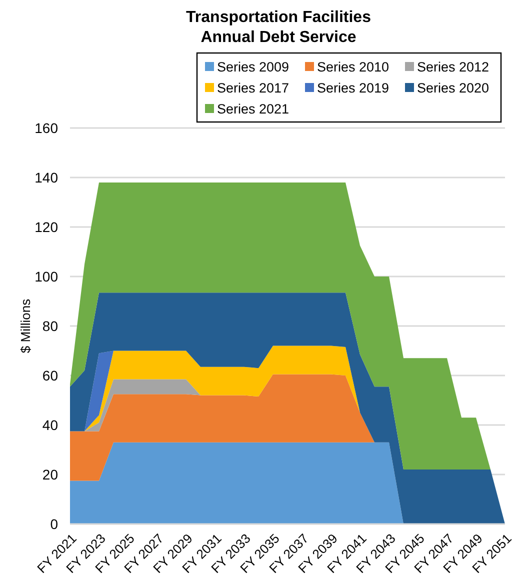  Describe the element at coordinates (46, 276) in the screenshot. I see `y-tick-label: 100` at that location.